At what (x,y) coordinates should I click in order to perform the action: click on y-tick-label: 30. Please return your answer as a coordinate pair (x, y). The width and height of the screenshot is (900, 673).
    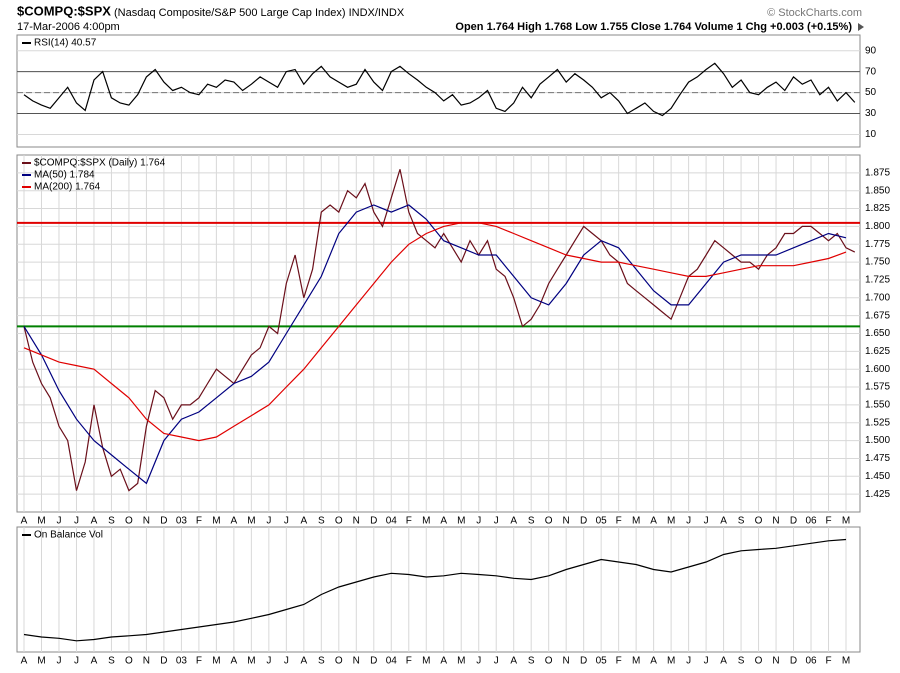
    Looking at the image, I should click on (871, 113).